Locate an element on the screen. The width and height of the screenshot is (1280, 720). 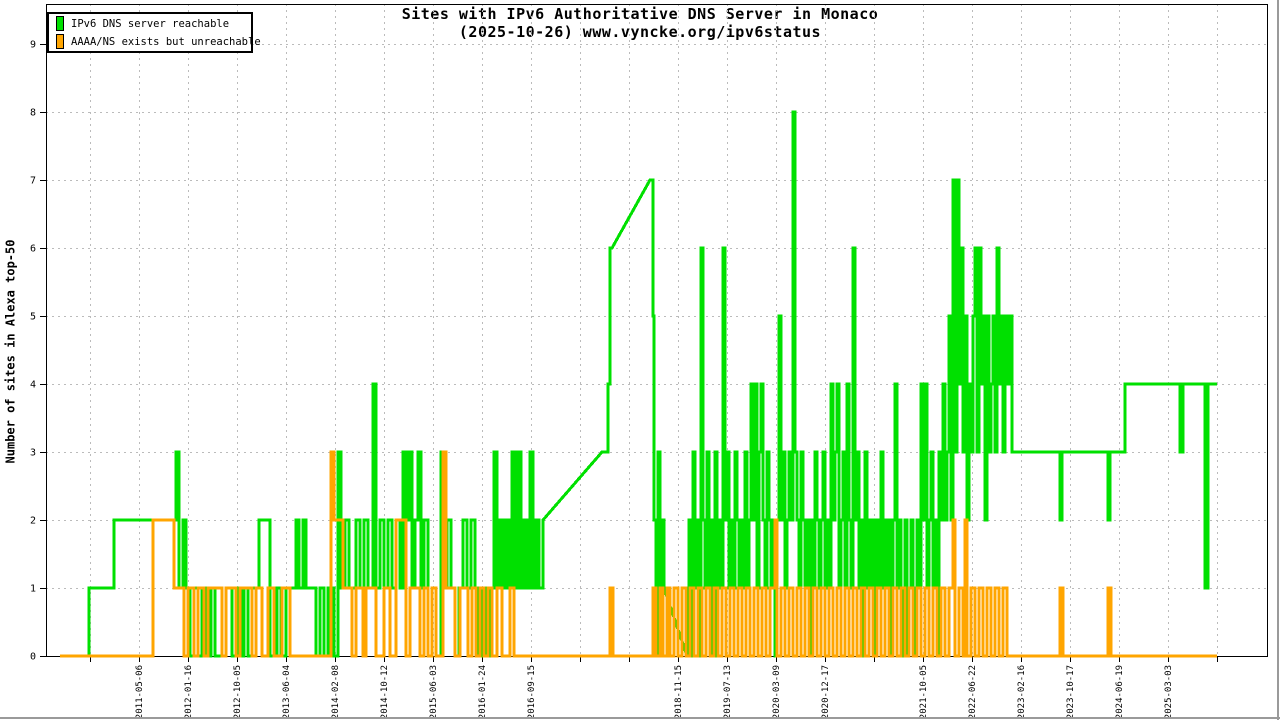
y-tick-label: 6 is located at coordinates (33, 249).